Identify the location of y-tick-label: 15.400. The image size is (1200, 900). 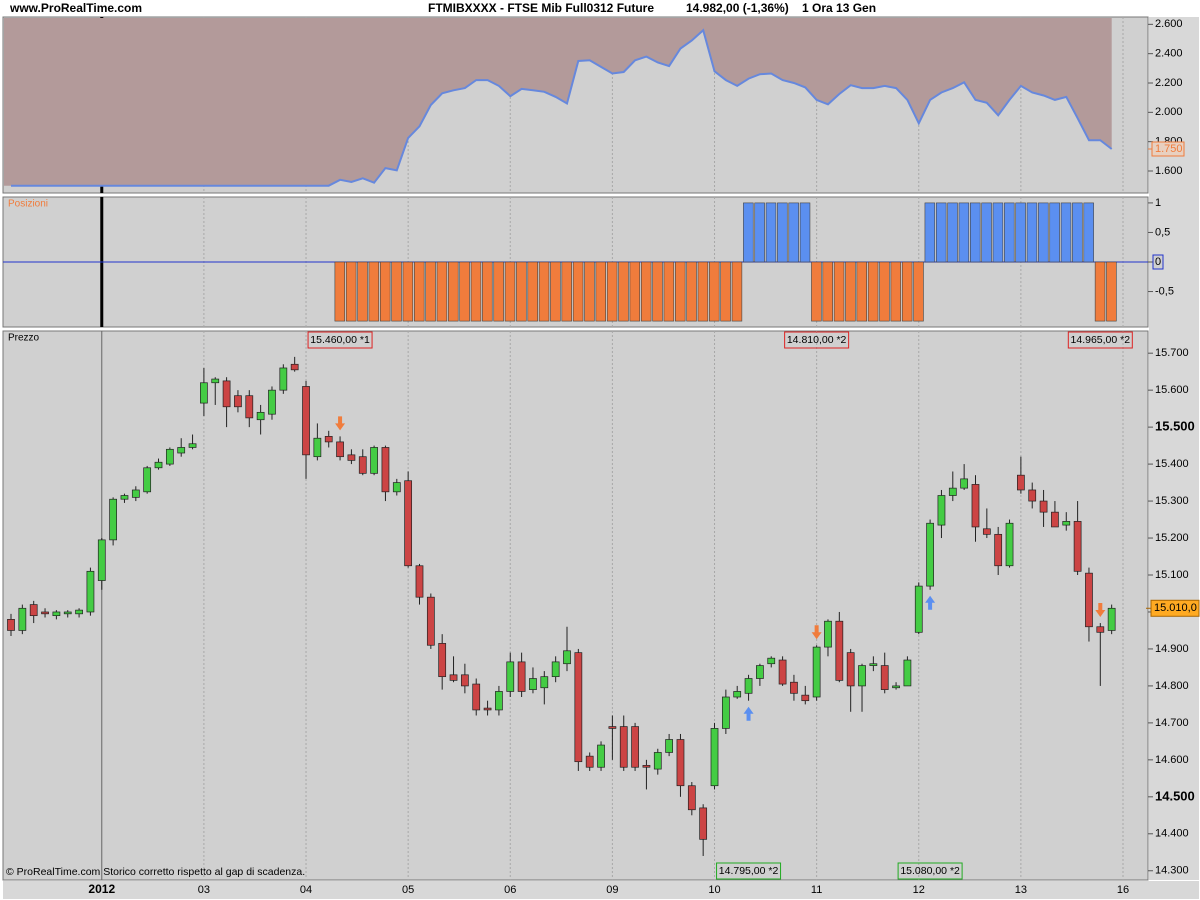
(1172, 464).